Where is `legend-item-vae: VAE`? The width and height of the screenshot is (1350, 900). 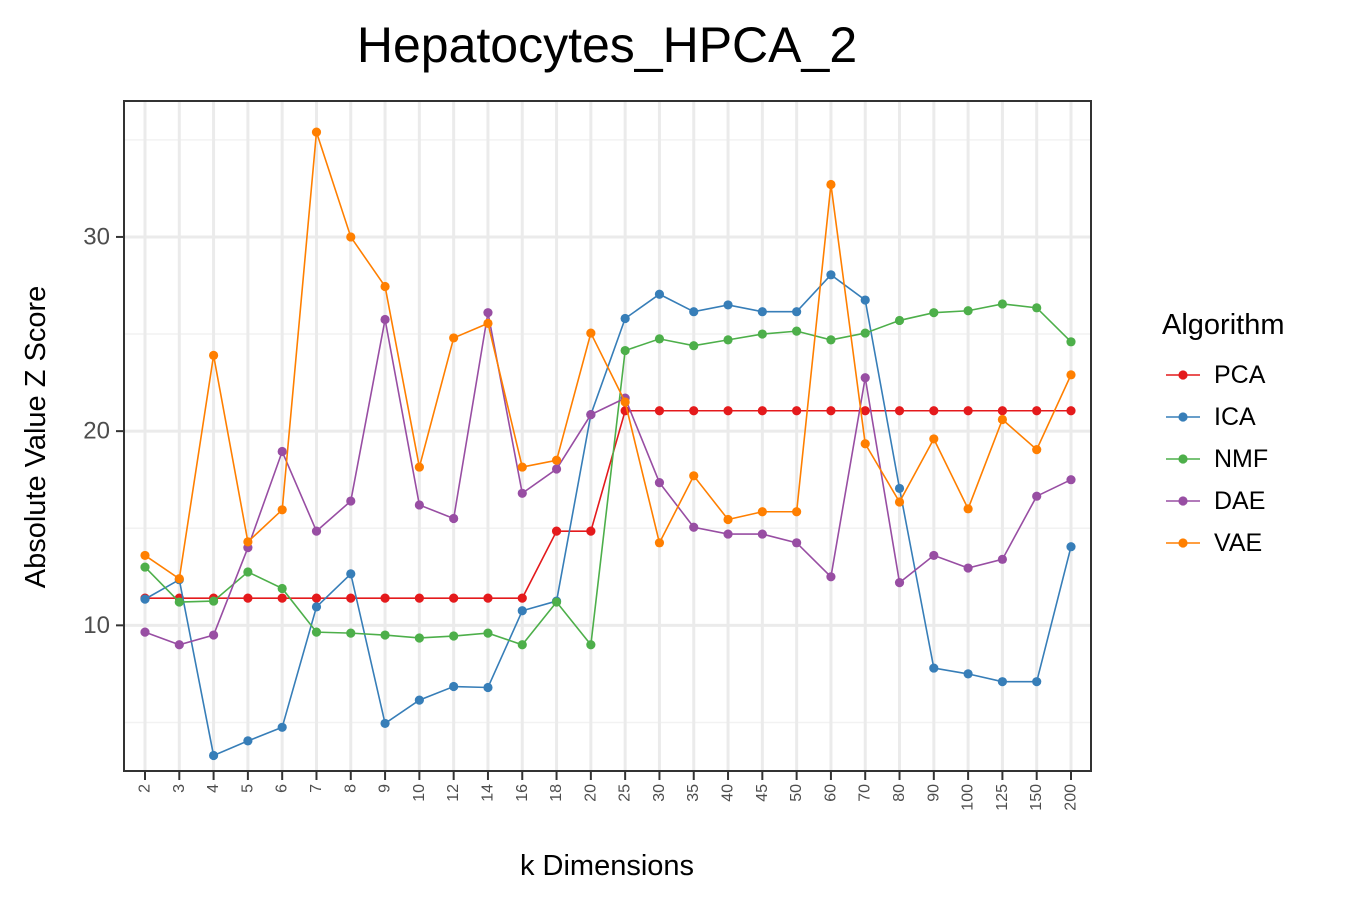 legend-item-vae: VAE is located at coordinates (1214, 543).